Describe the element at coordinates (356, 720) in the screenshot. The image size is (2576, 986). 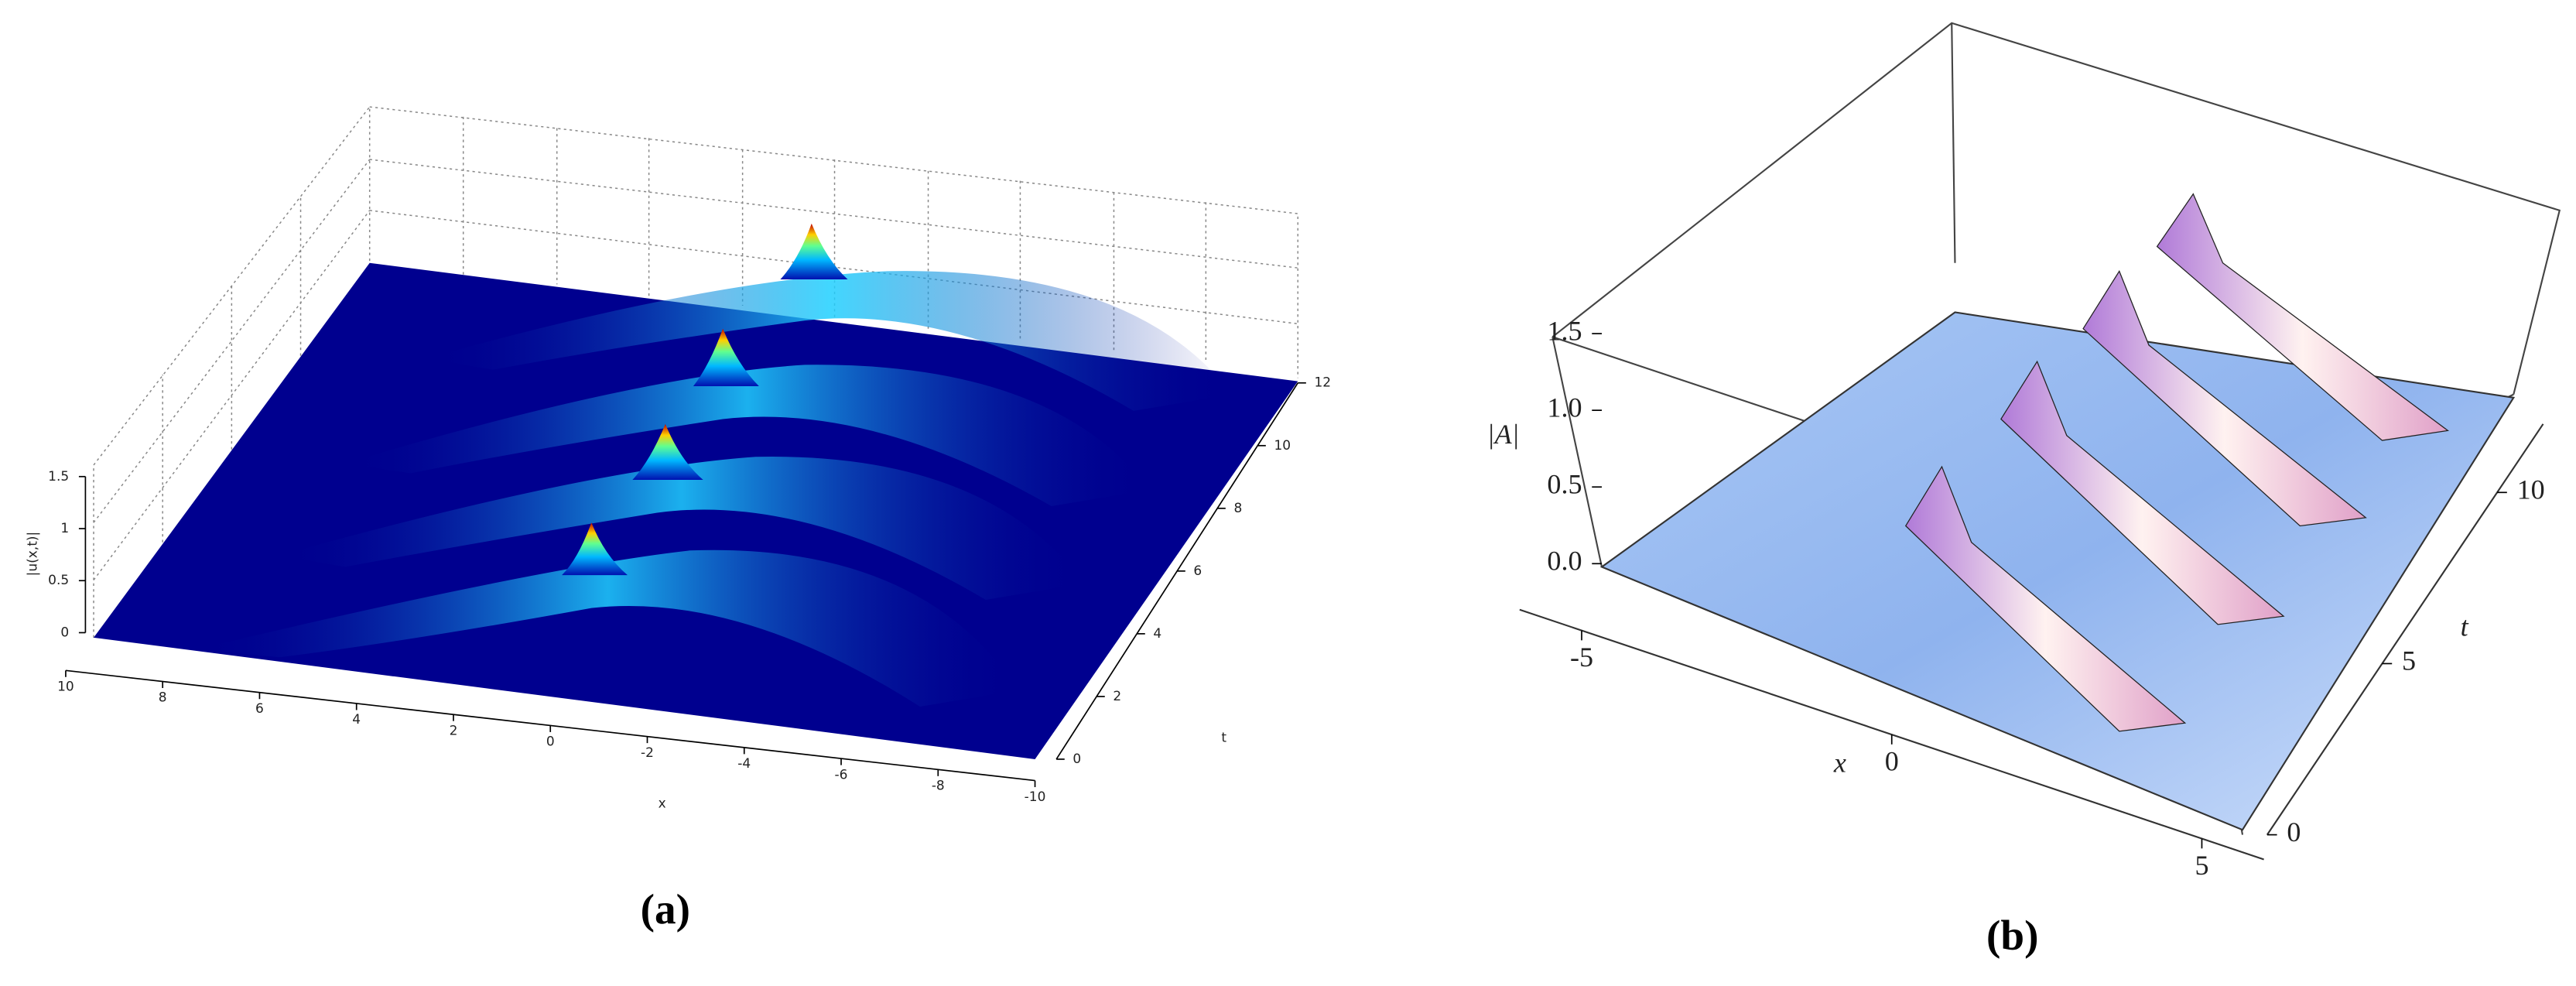
I see `x-tick-label: 4` at that location.